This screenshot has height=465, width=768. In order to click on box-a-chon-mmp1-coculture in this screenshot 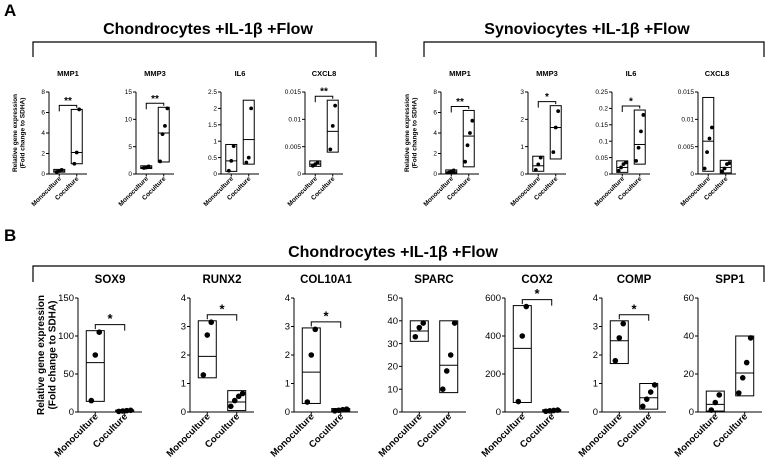, I will do `click(76, 136)`.